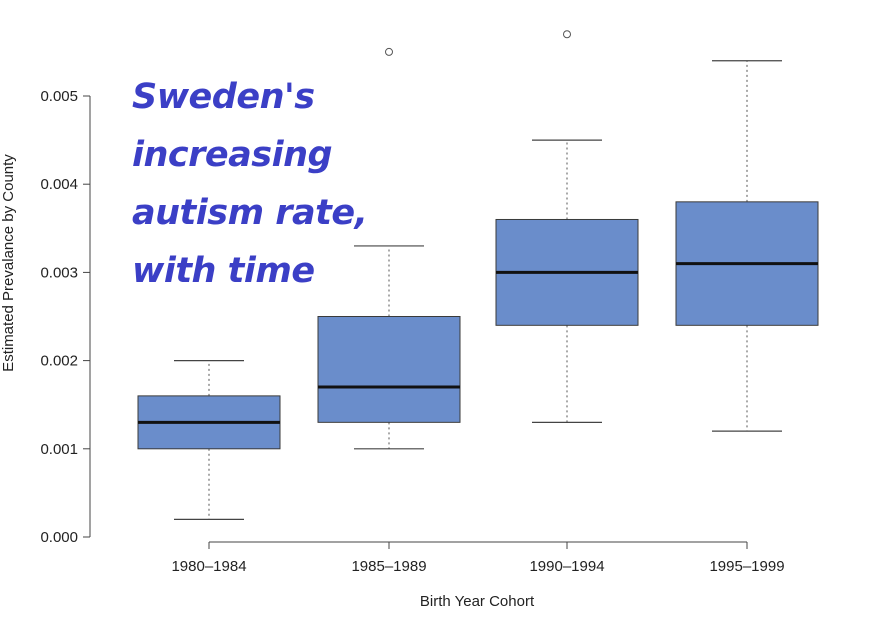 Image resolution: width=895 pixels, height=633 pixels. Describe the element at coordinates (746, 566) in the screenshot. I see `x-tick-label: 1995–1999` at that location.